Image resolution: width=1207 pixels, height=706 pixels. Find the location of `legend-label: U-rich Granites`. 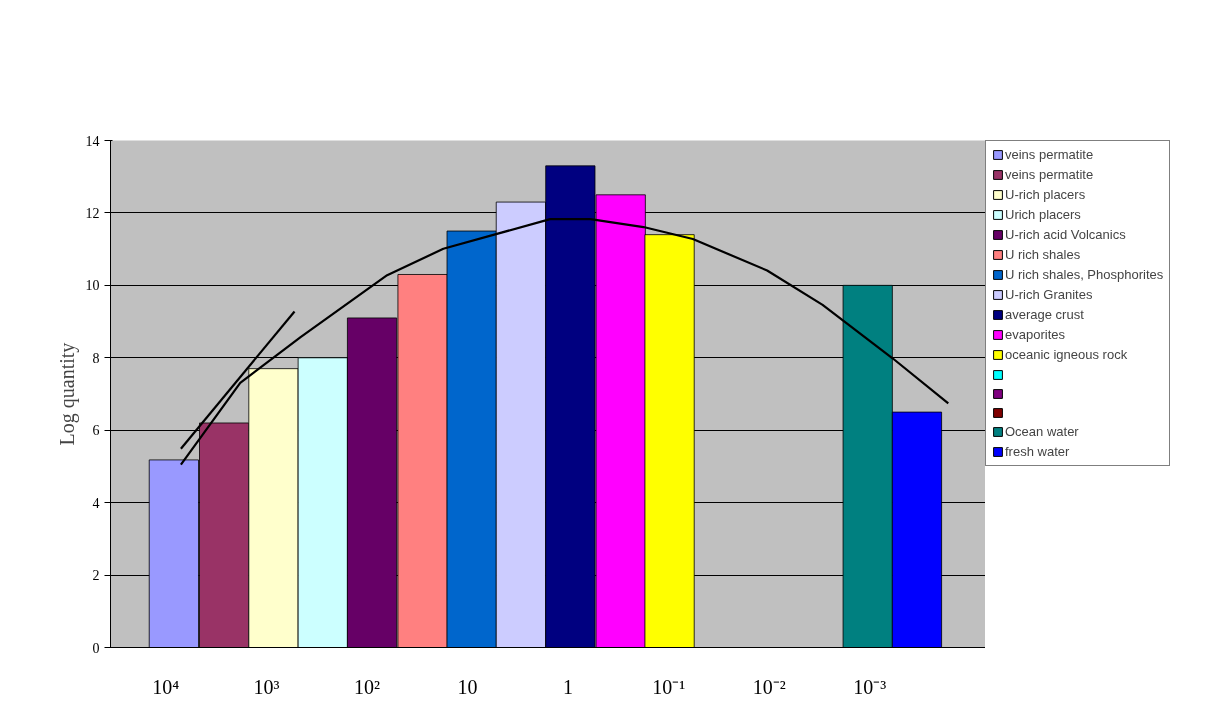

legend-label: U-rich Granites is located at coordinates (1049, 294).